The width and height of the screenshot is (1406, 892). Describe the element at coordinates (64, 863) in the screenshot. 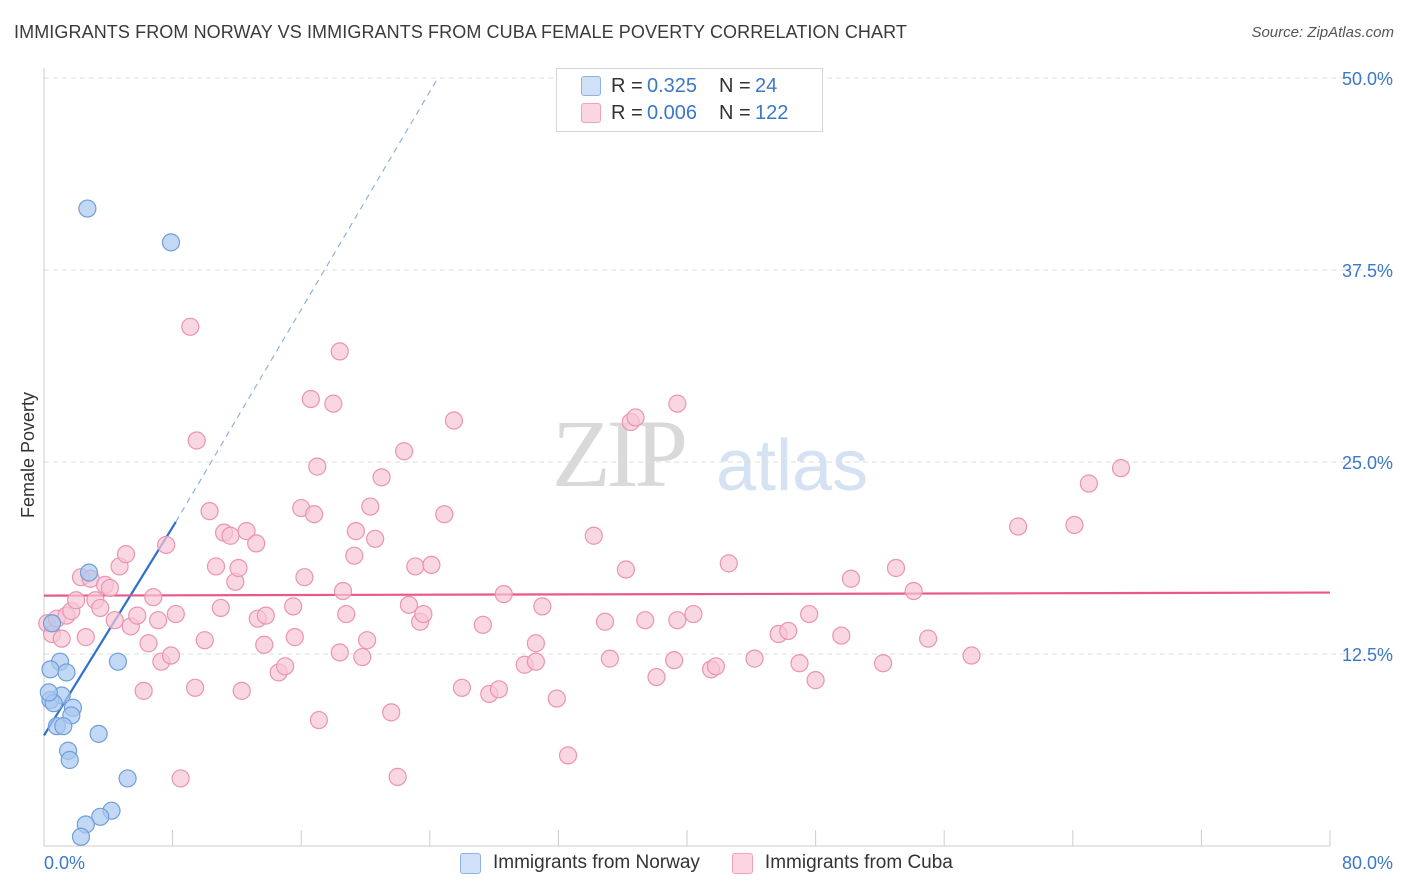

I see `x-tick-label: 0.0%` at that location.